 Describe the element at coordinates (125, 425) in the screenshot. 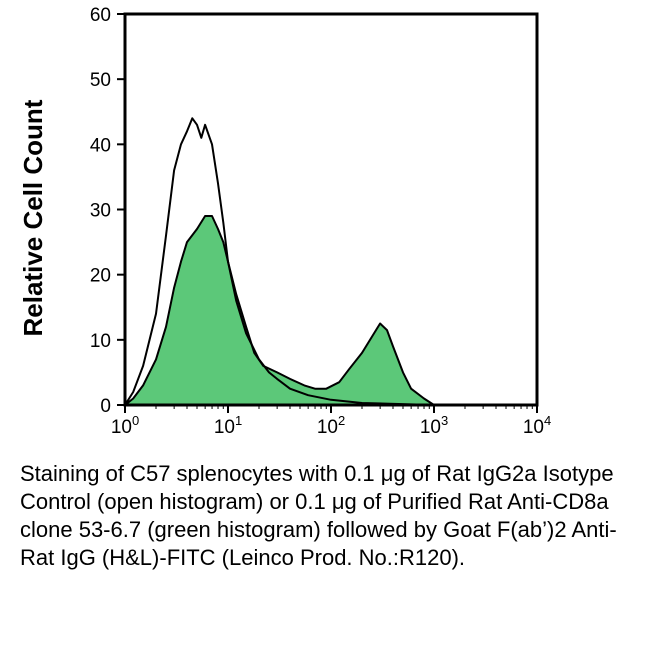

I see `x-tick-label: 10⁰` at that location.